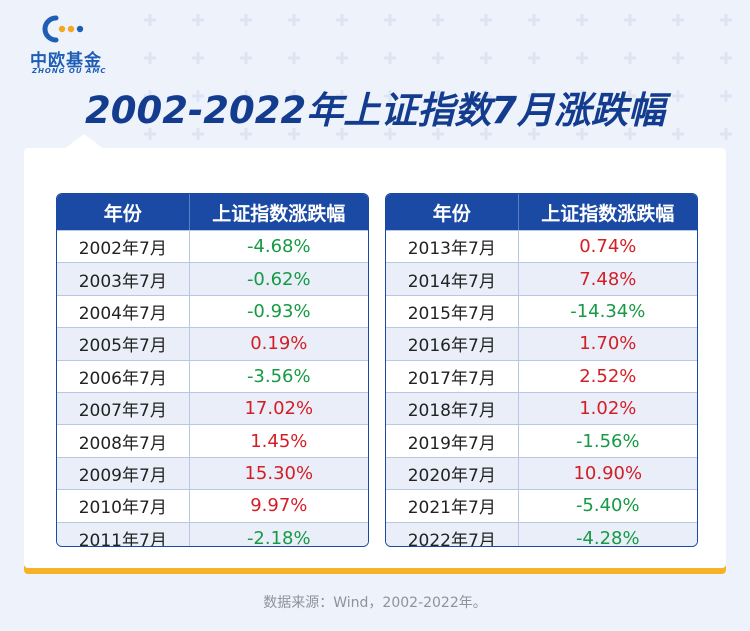 This screenshot has height=631, width=750. Describe the element at coordinates (122, 538) in the screenshot. I see `cell-year: 2011年7月` at that location.